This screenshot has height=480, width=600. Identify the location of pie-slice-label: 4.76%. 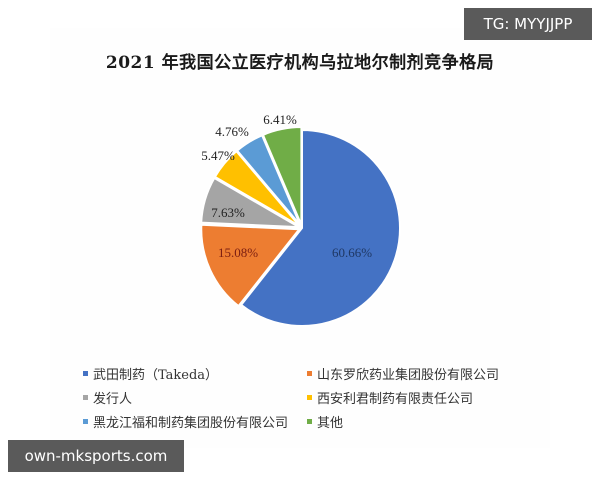
(232, 131).